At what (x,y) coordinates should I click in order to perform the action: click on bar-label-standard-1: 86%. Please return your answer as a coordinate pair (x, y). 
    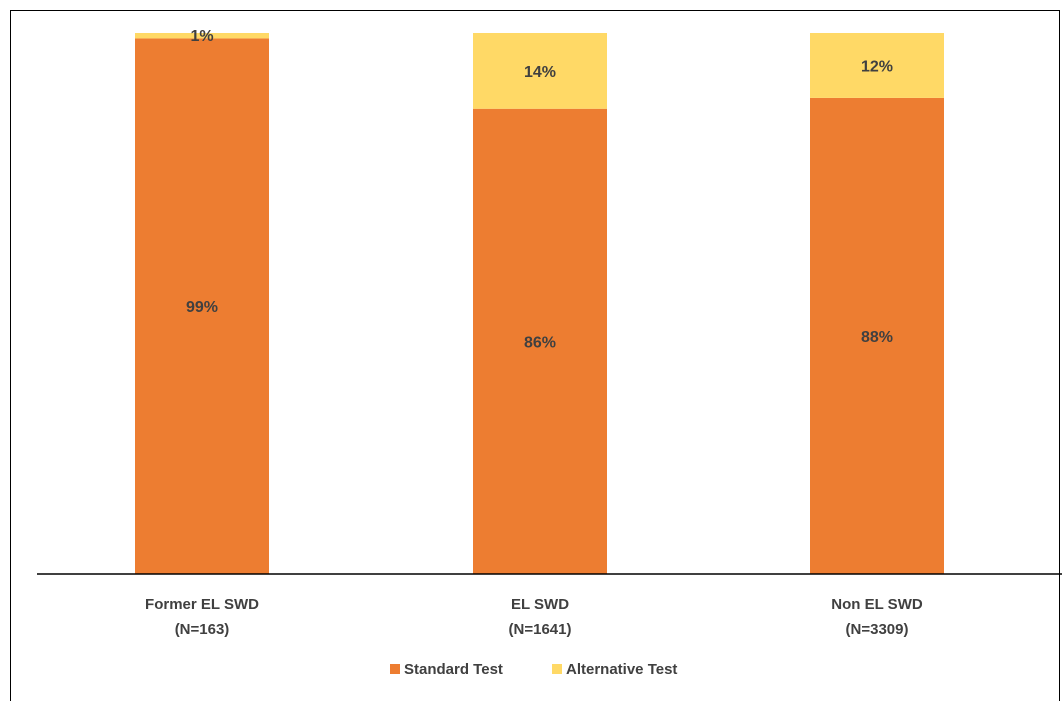
    Looking at the image, I should click on (540, 342).